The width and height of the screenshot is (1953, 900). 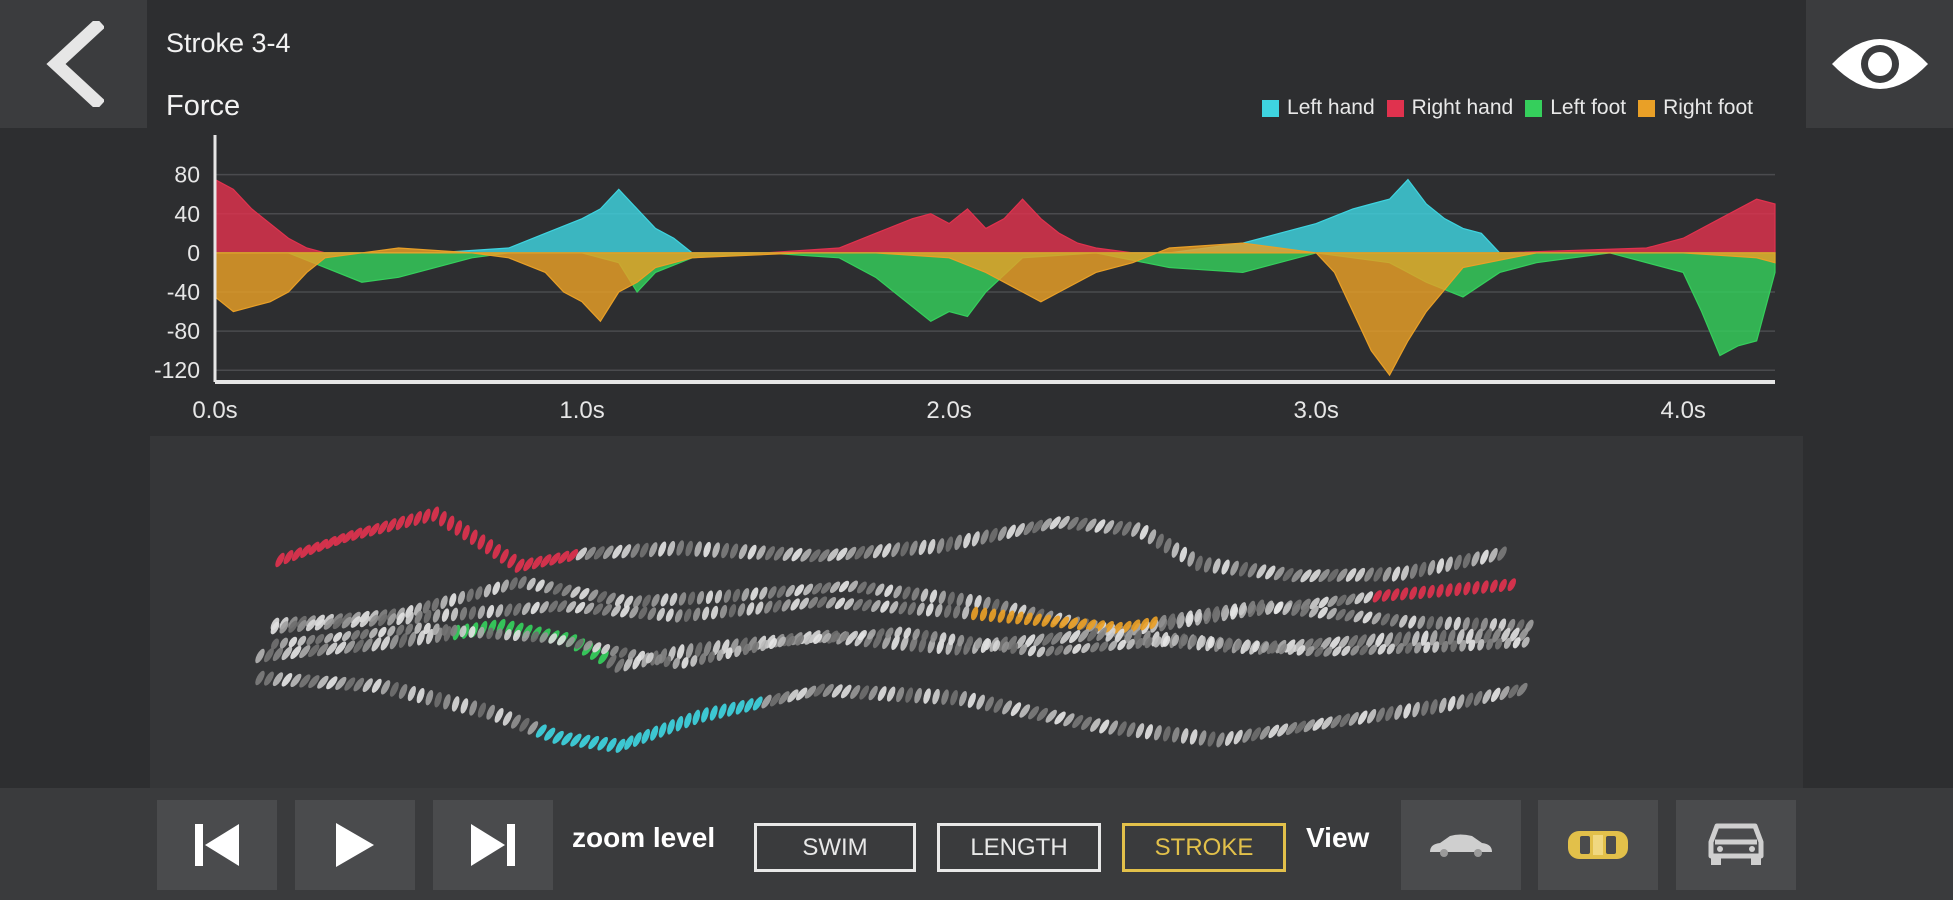 I want to click on y-tick-label: -40, so click(x=183, y=292).